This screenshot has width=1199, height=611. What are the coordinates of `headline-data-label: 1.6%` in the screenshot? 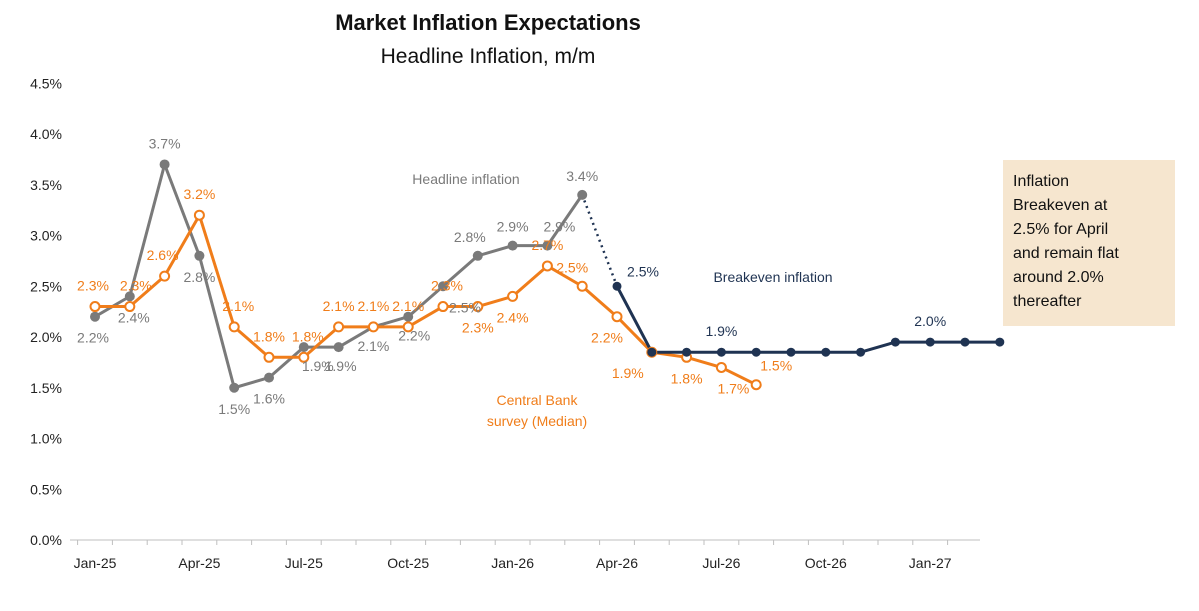 It's located at (269, 399).